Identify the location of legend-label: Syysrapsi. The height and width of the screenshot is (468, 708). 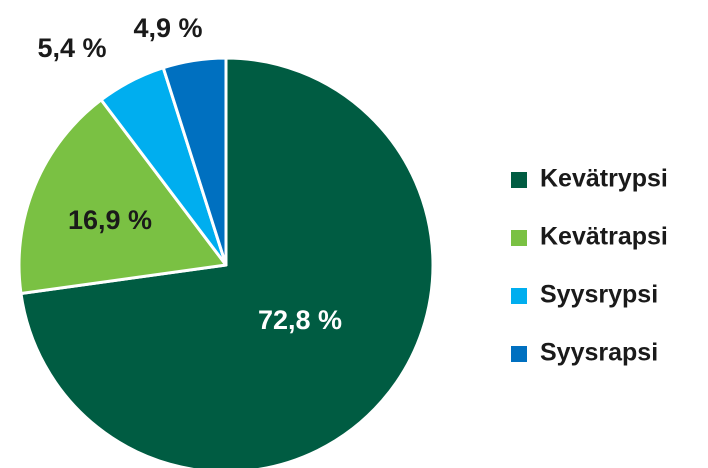
(599, 353).